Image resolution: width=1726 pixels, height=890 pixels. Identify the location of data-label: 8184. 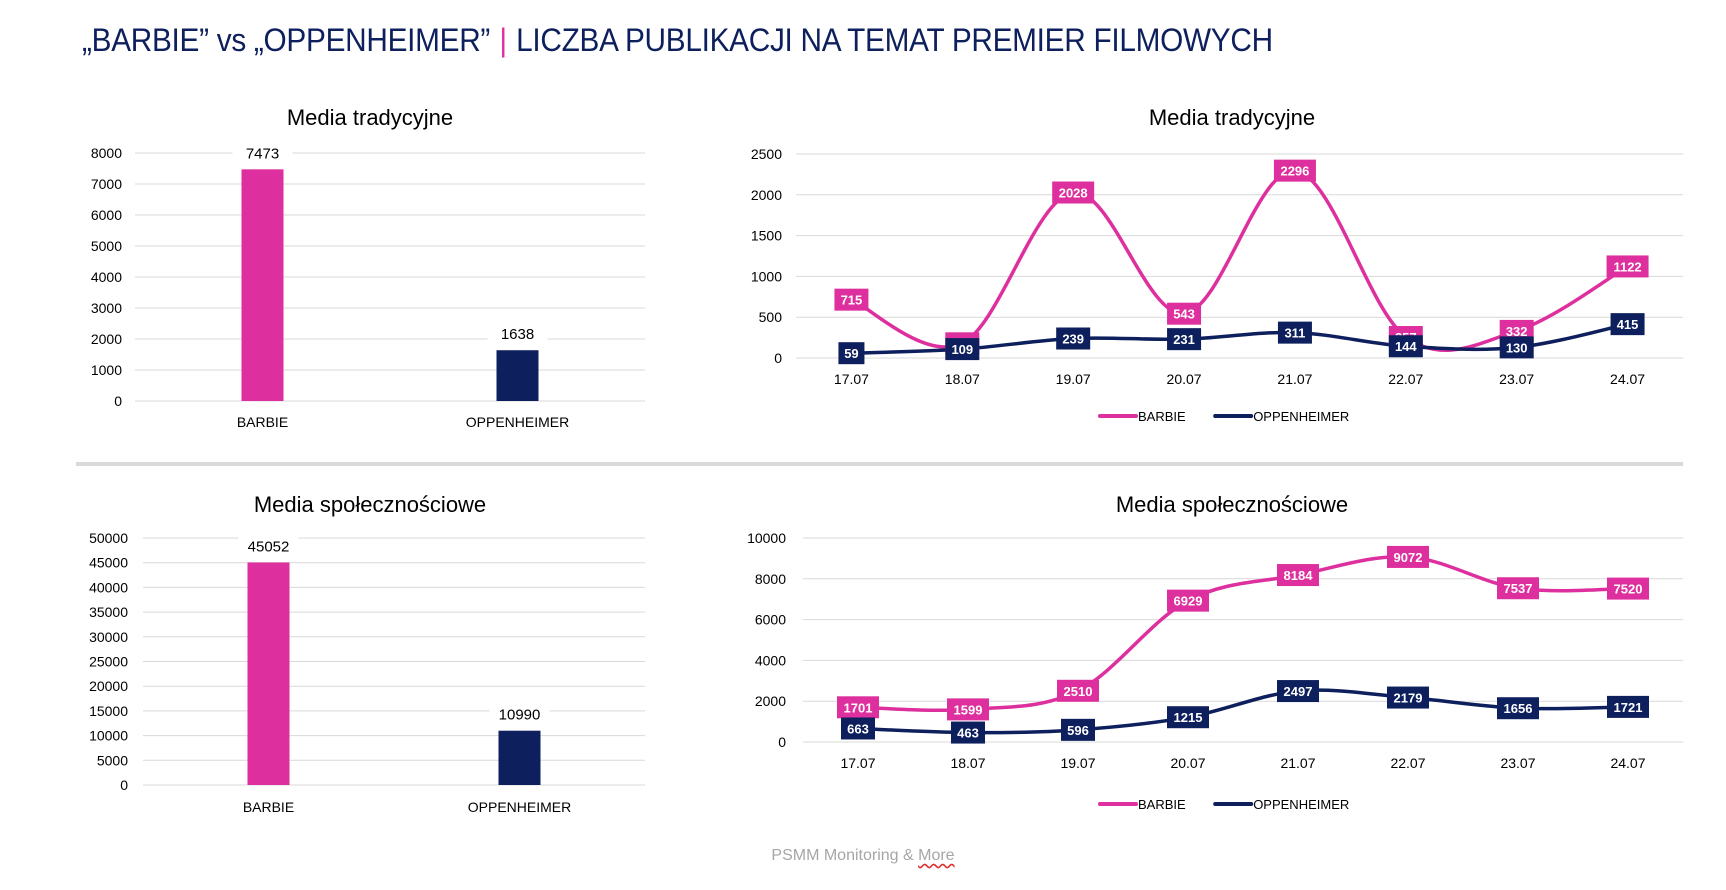
(1299, 575).